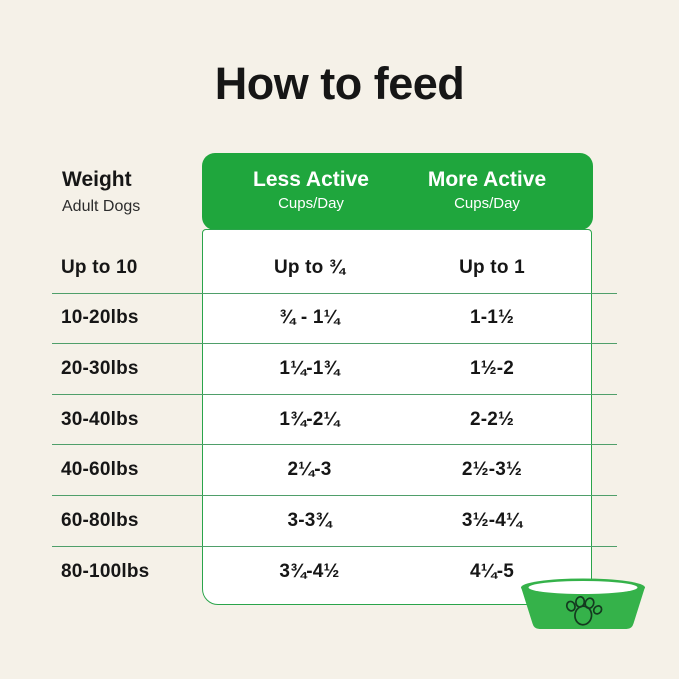 This screenshot has width=679, height=679. Describe the element at coordinates (334, 470) in the screenshot. I see `table-row: 40-60lbs 2¼-3 2½-3½` at that location.